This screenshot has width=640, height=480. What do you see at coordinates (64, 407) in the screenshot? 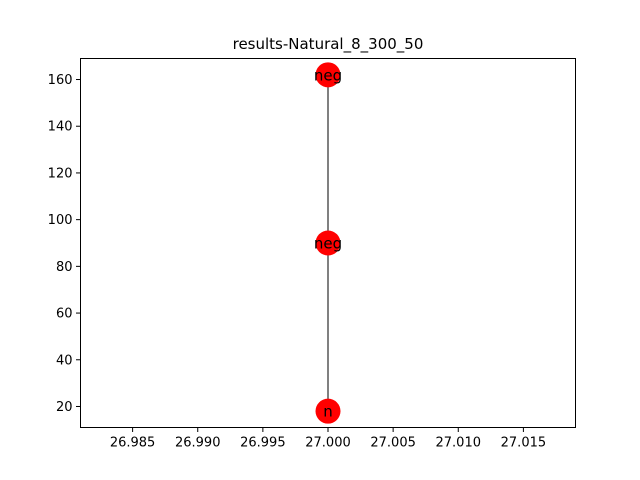
I see `y-tick-label: 20` at bounding box center [64, 407].